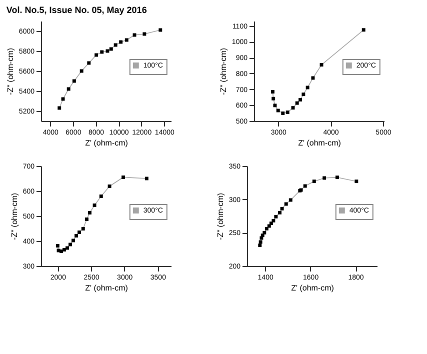  Describe the element at coordinates (76, 10) in the screenshot. I see `text: Vol. No.5, Issue No. 05, May 2016` at that location.